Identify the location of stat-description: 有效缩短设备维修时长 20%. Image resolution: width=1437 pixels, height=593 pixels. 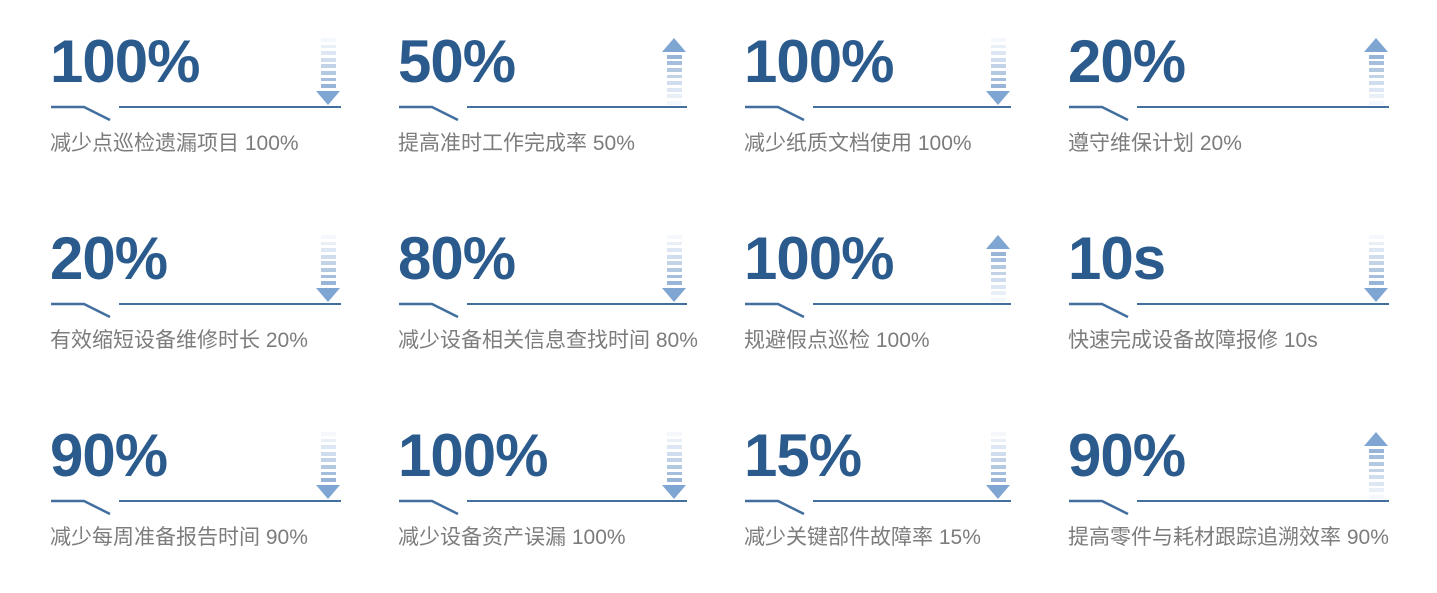
(179, 340).